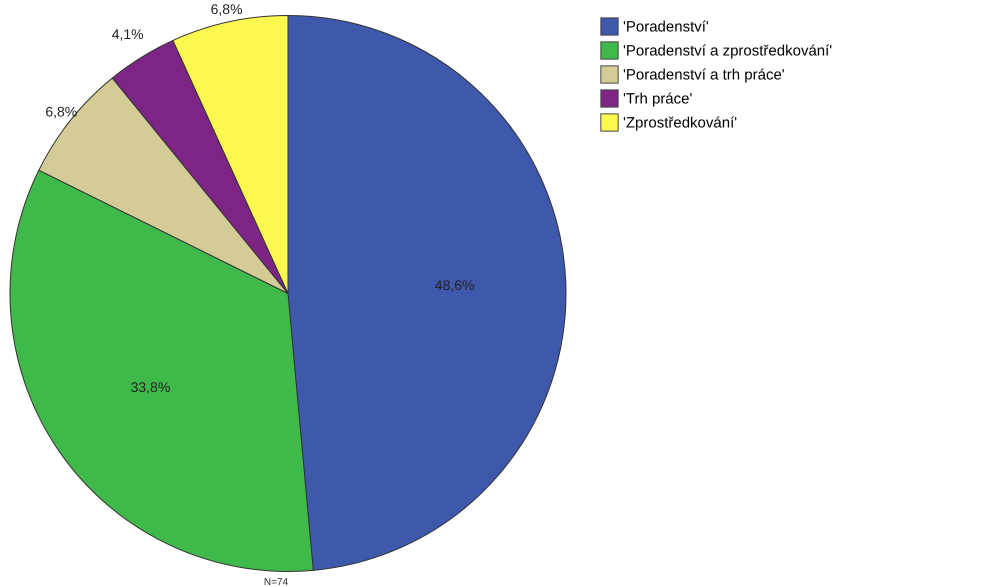 Image resolution: width=984 pixels, height=587 pixels. What do you see at coordinates (727, 51) in the screenshot?
I see `legend-label: 'Poradenství a zprostředkování'` at bounding box center [727, 51].